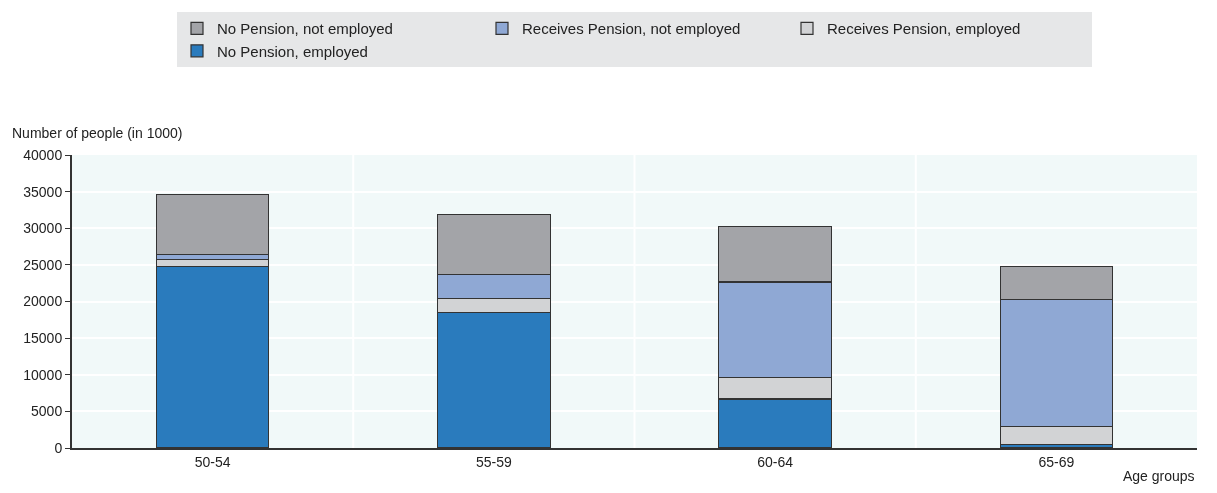  Describe the element at coordinates (43, 228) in the screenshot. I see `y-tick-label: 30000` at that location.